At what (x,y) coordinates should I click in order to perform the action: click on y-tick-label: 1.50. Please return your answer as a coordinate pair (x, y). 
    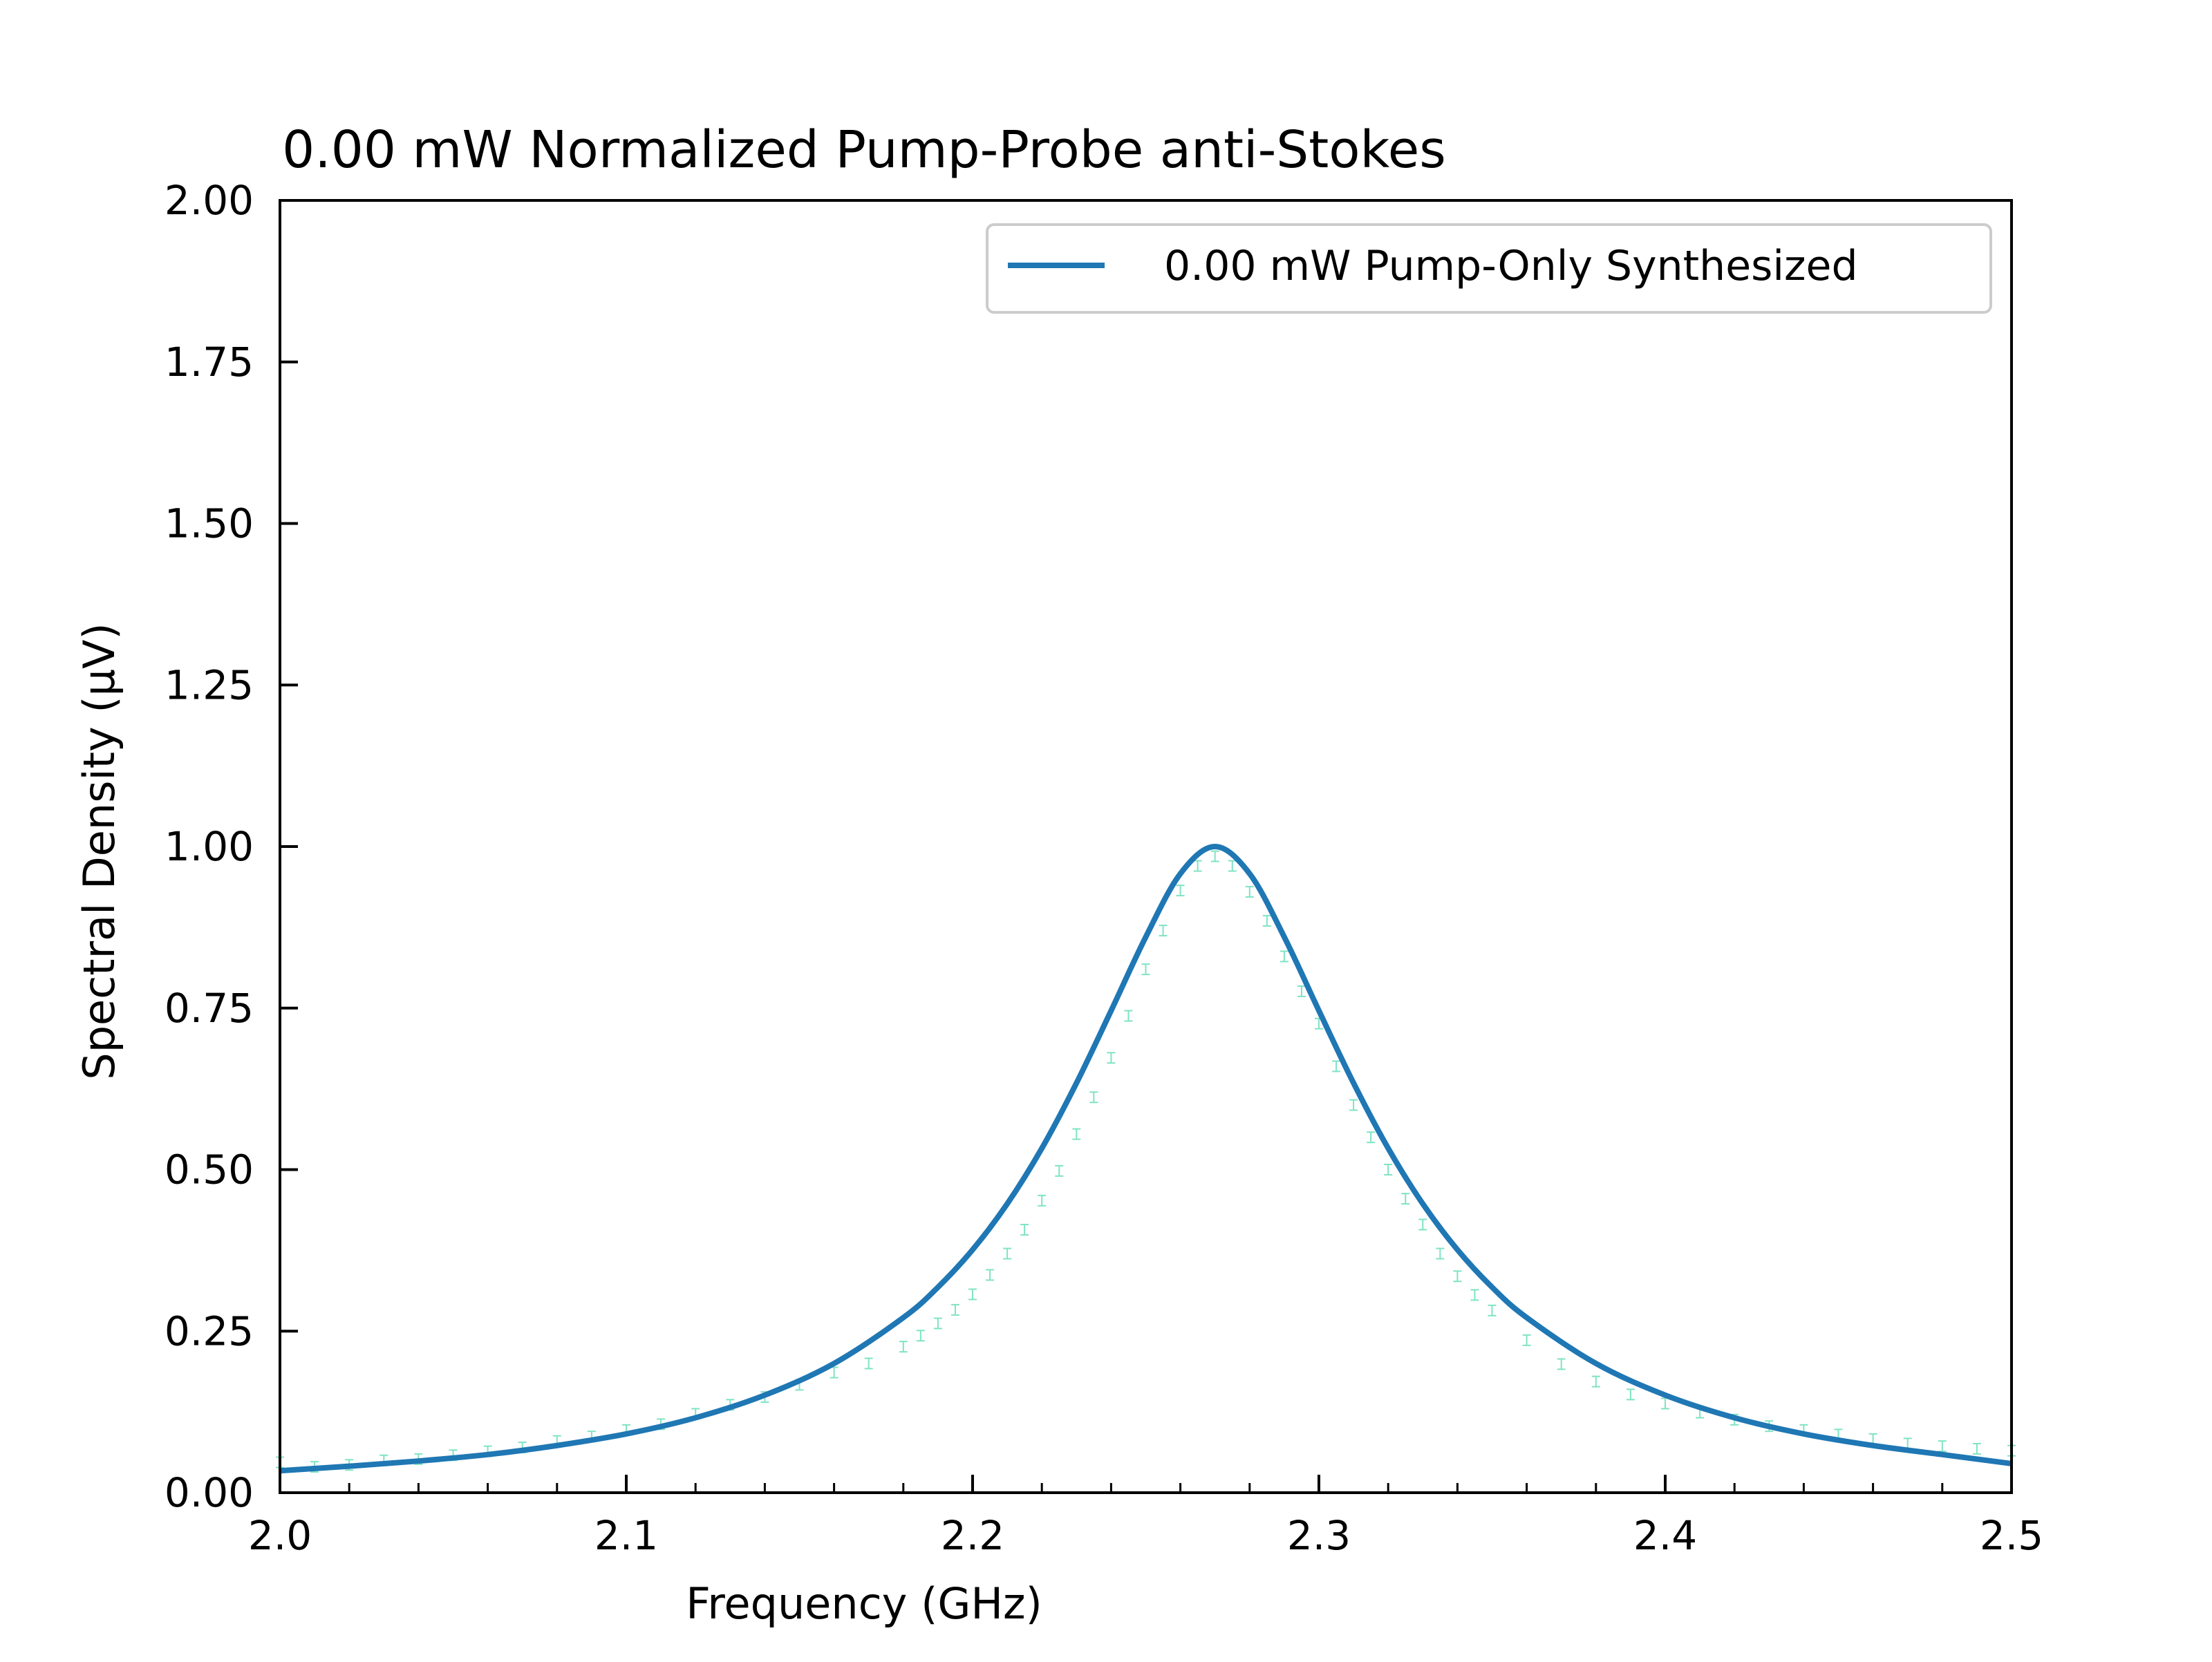
    Looking at the image, I should click on (209, 523).